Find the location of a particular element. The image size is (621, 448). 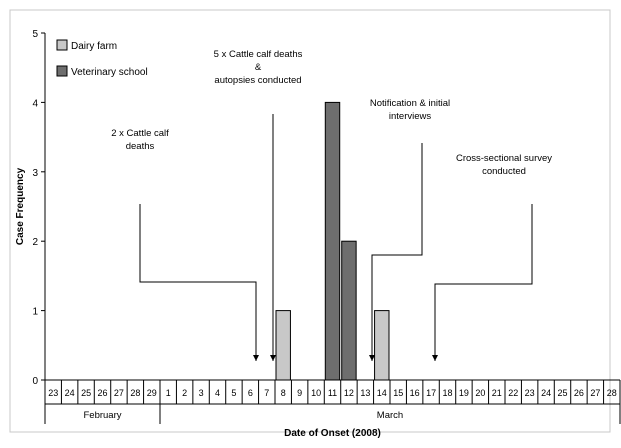

annotation-text: interviews is located at coordinates (410, 116).